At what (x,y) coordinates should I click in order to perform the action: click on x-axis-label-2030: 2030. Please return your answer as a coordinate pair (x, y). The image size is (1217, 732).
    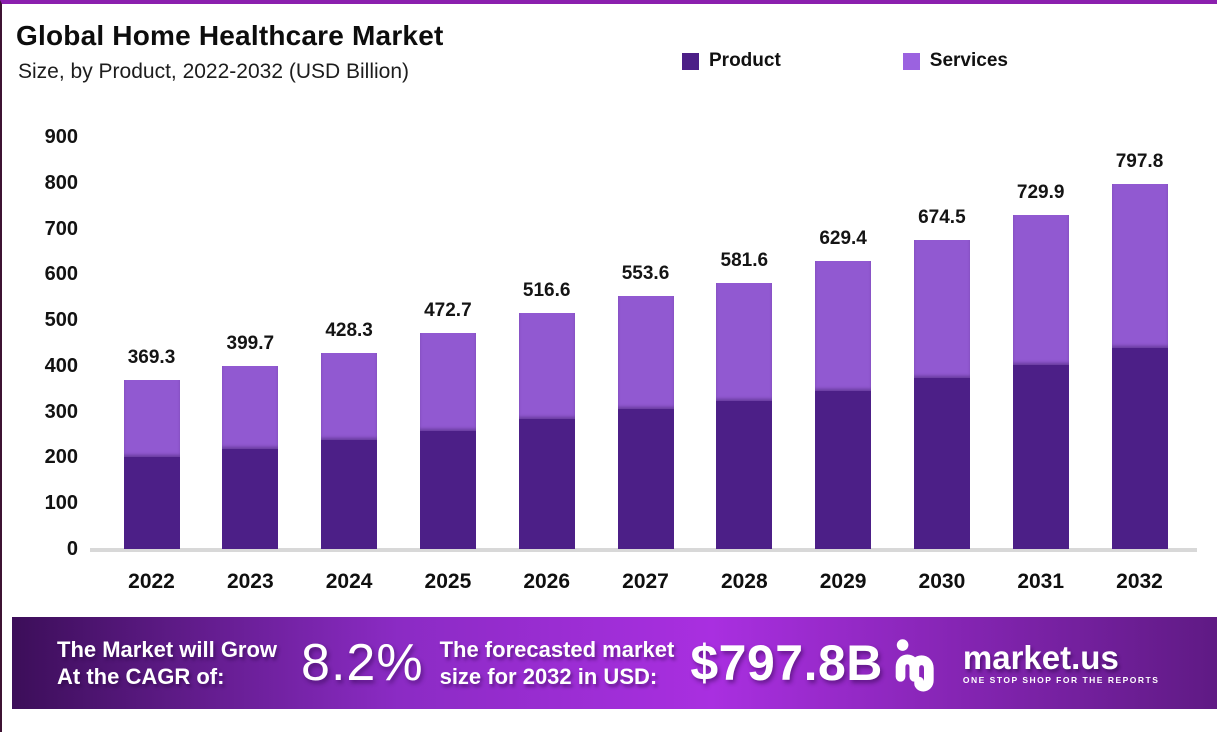
    Looking at the image, I should click on (942, 581).